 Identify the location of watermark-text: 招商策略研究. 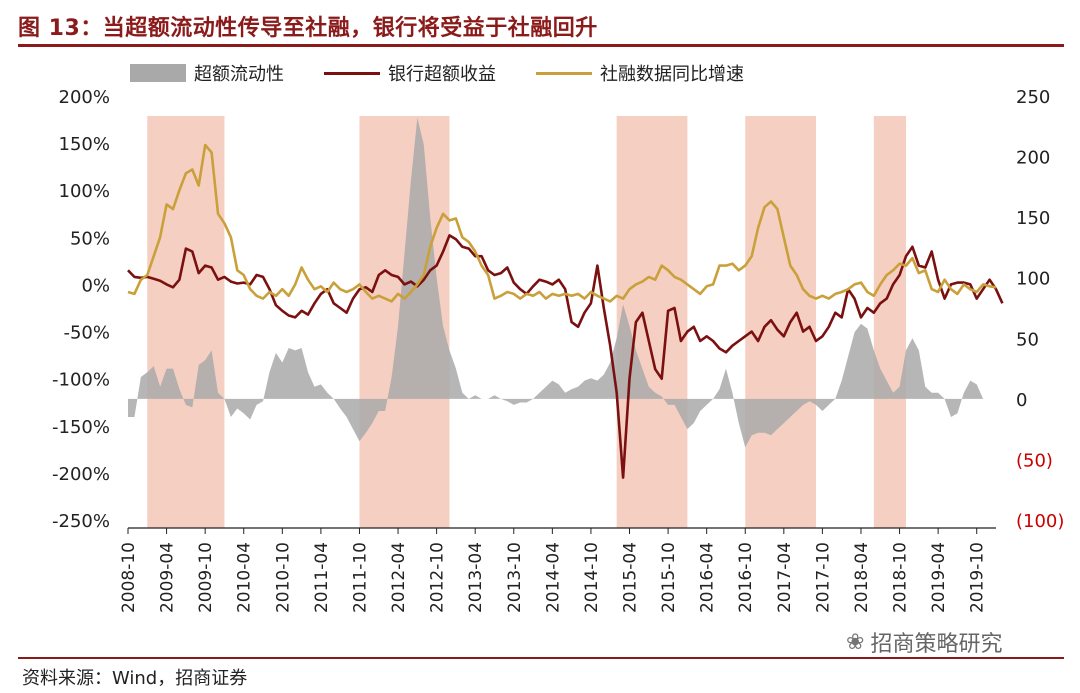
(936, 644).